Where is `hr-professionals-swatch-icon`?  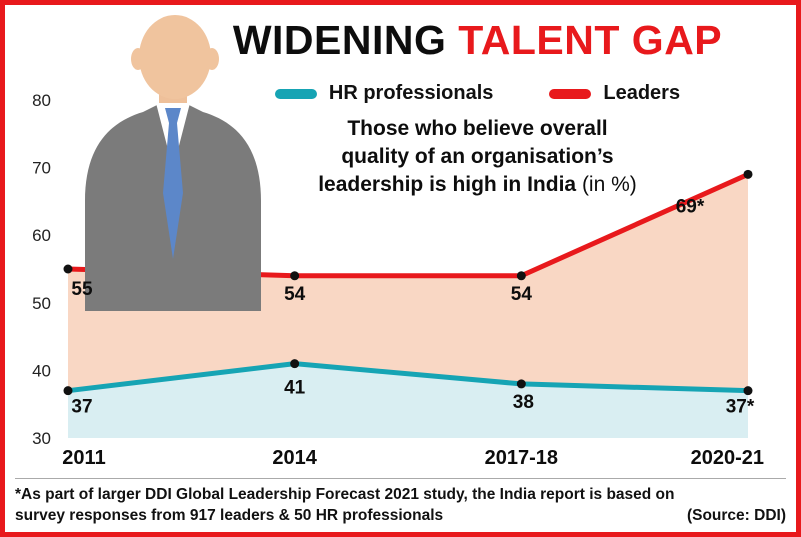 hr-professionals-swatch-icon is located at coordinates (295, 93).